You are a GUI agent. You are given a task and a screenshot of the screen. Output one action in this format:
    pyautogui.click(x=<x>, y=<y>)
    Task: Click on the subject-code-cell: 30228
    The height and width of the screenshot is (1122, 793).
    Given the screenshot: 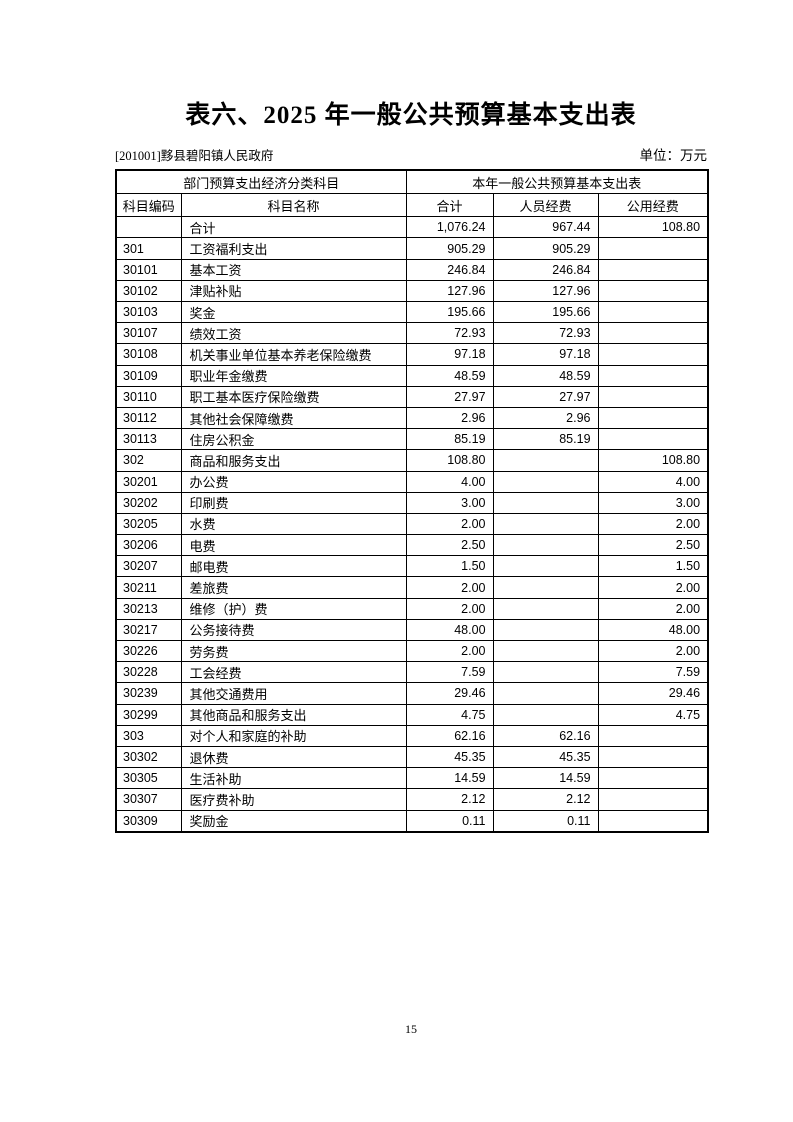 What is the action you would take?
    pyautogui.click(x=148, y=672)
    